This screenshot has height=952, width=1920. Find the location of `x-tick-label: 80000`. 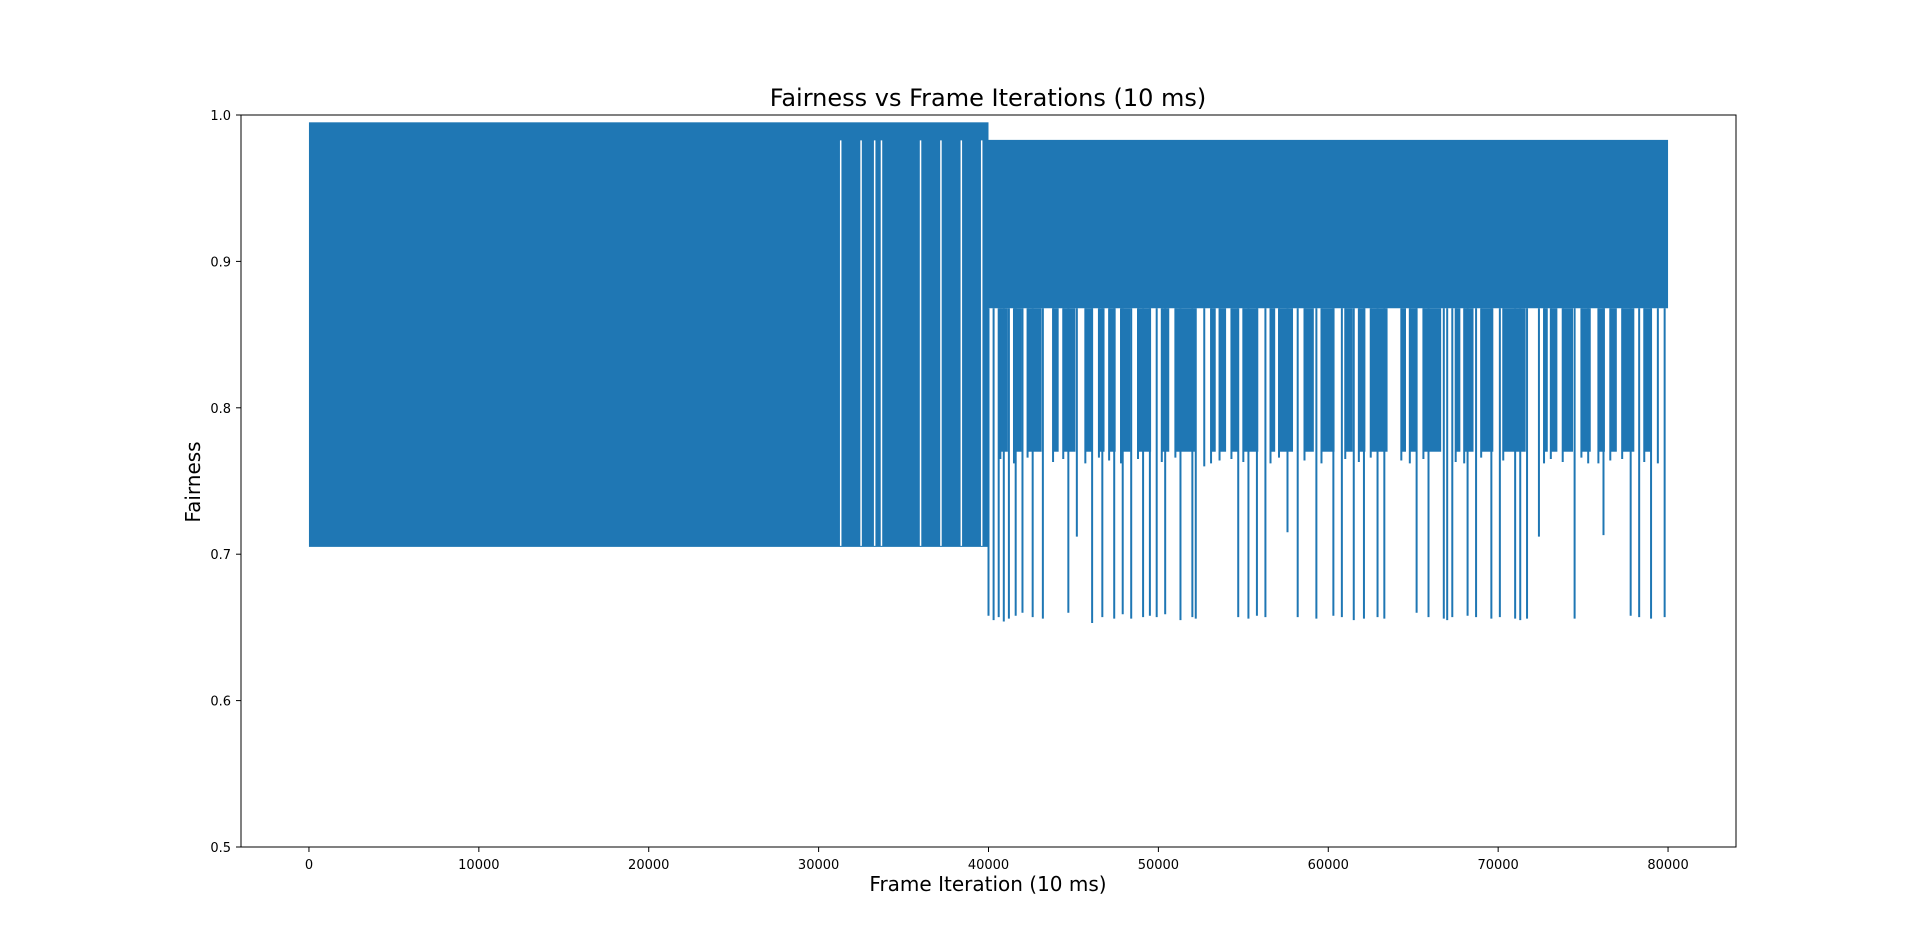

x-tick-label: 80000 is located at coordinates (1667, 865).